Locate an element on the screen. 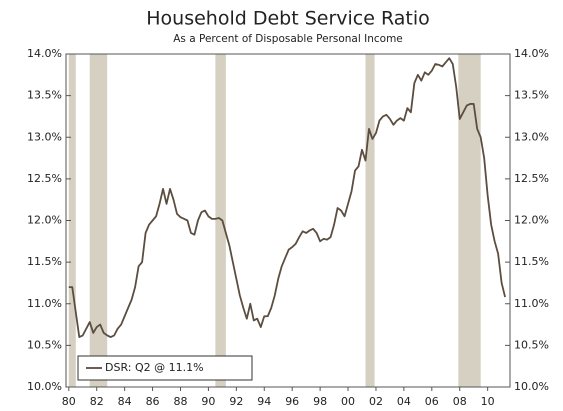 This screenshot has width=563, height=411. y2-tick-label: 13.0% is located at coordinates (531, 136).